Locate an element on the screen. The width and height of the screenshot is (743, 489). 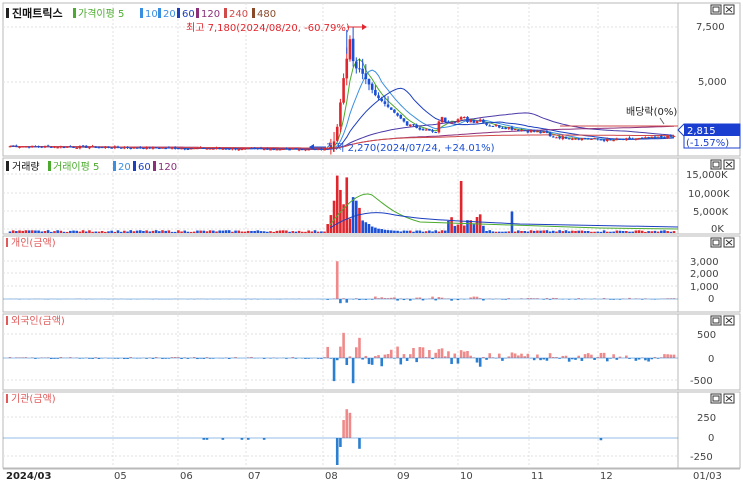
volume-maximize-button is located at coordinates (716, 164).